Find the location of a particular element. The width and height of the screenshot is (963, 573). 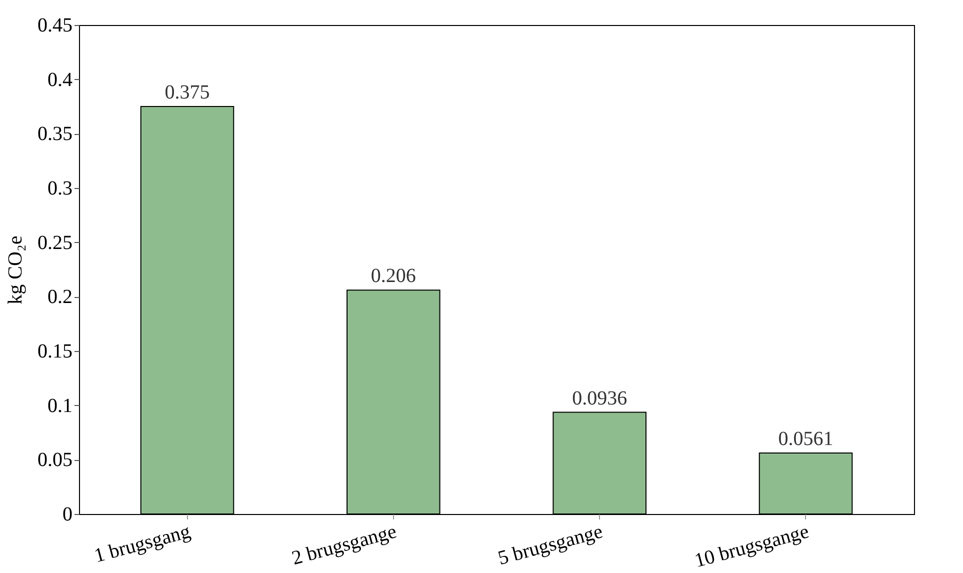

data-label: 0.0561 is located at coordinates (806, 439).